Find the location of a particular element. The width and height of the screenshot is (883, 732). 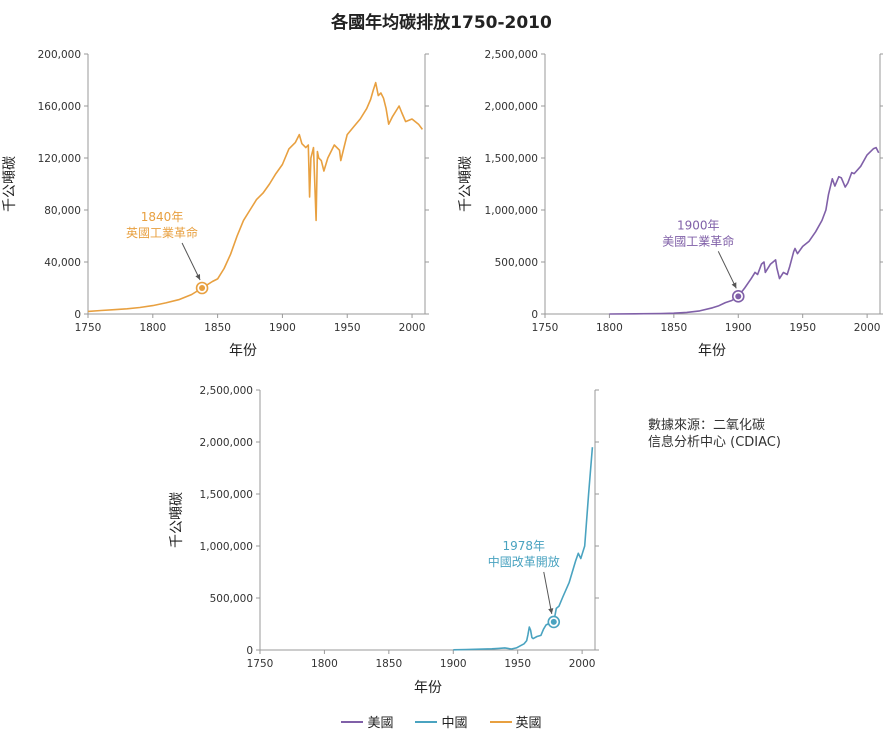

legend-label-china: 中國 is located at coordinates (454, 723).